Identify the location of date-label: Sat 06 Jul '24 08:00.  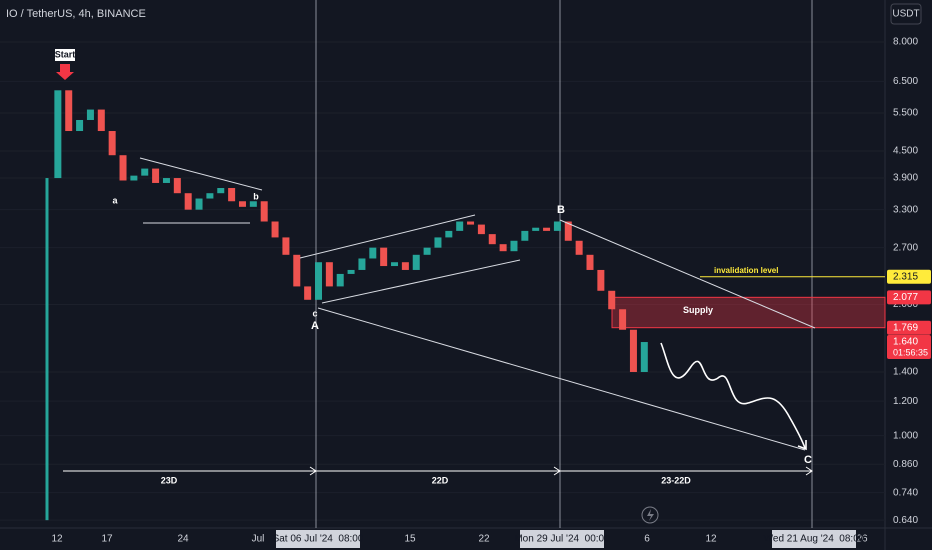
(318, 539).